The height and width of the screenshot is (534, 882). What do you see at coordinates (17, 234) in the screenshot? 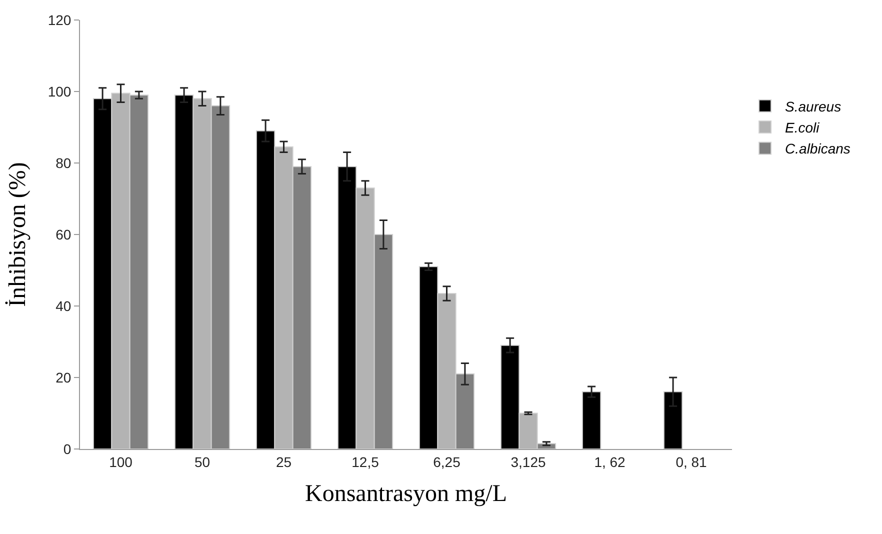
I see `y-axis-title: İnhibisyon (%)` at bounding box center [17, 234].